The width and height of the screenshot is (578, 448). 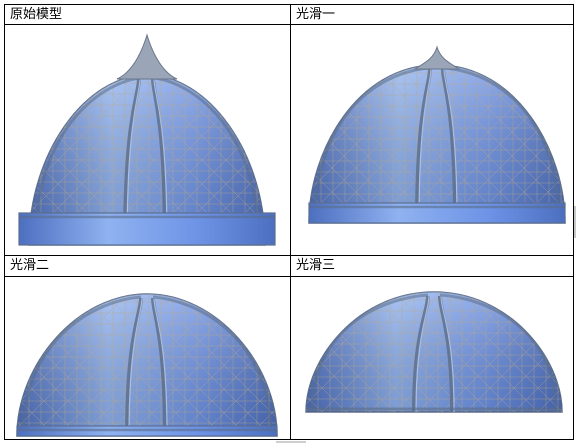 I want to click on panel-title: 光滑一, so click(x=316, y=14).